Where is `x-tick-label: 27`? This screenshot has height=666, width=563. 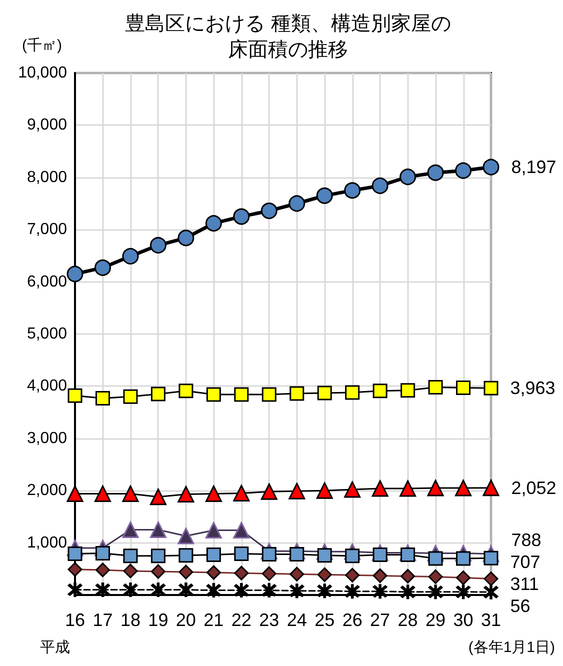
x-tick-label: 27 is located at coordinates (380, 620).